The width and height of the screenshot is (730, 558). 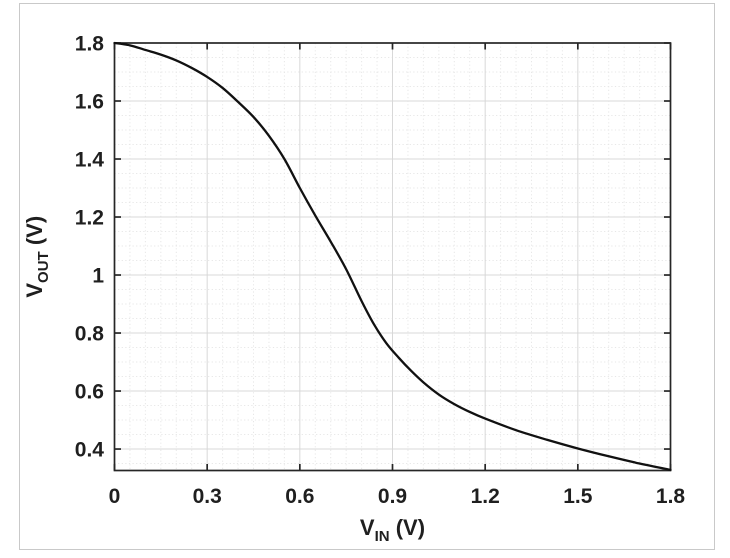 What do you see at coordinates (89, 218) in the screenshot?
I see `y-tick-label: 1.2` at bounding box center [89, 218].